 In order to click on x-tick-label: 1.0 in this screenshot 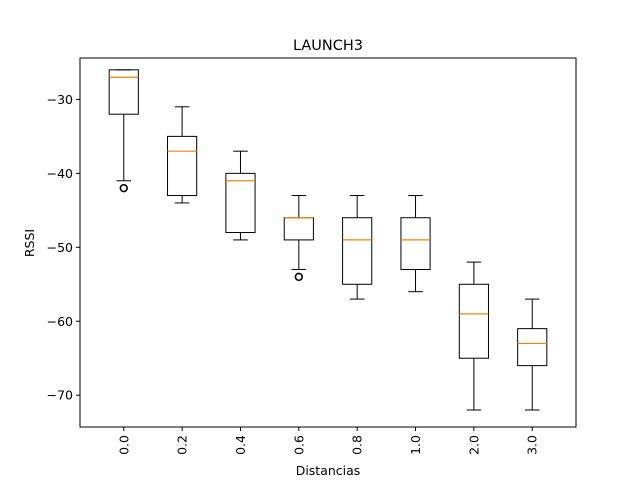, I will do `click(415, 445)`.